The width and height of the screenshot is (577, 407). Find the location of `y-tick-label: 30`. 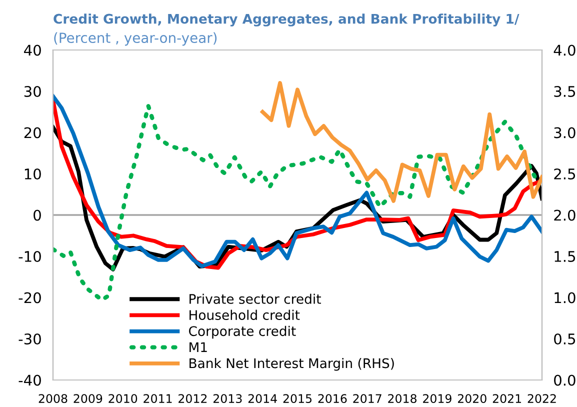

y-tick-label: 30 is located at coordinates (32, 91).